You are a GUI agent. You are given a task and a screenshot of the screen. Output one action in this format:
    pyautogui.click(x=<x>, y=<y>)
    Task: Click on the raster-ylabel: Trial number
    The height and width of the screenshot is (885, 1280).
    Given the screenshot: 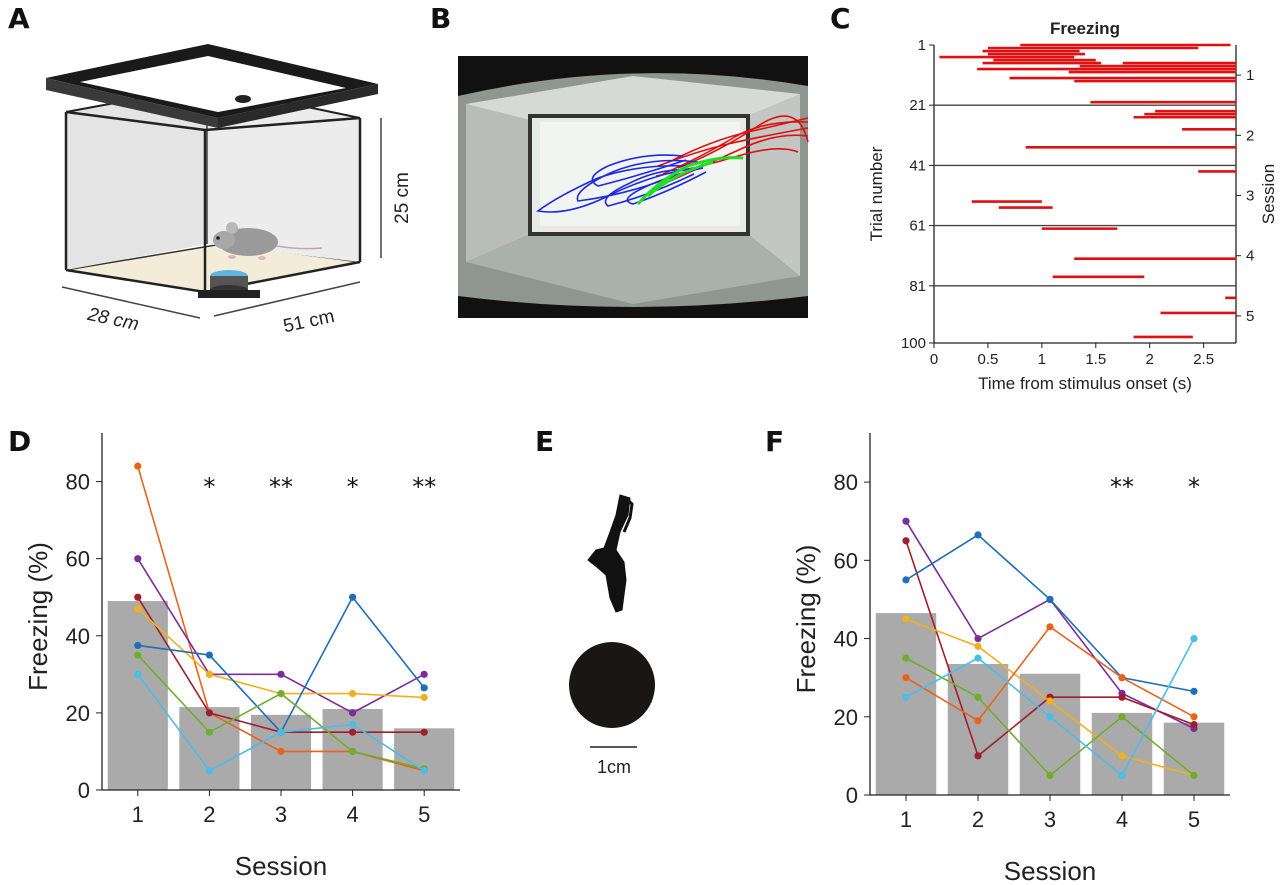 What is the action you would take?
    pyautogui.click(x=876, y=193)
    